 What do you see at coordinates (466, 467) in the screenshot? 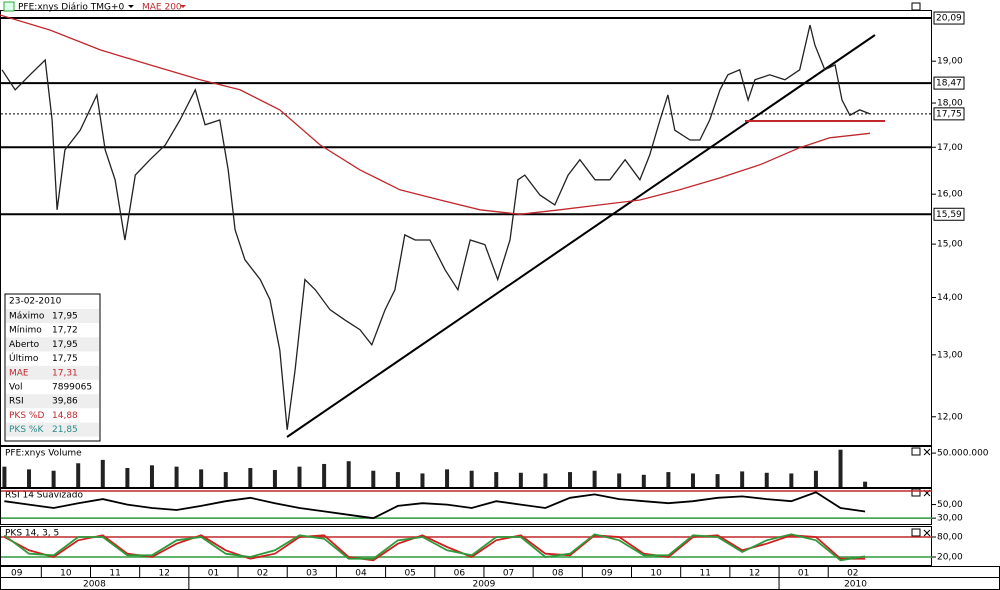
I see `volume-panel` at bounding box center [466, 467].